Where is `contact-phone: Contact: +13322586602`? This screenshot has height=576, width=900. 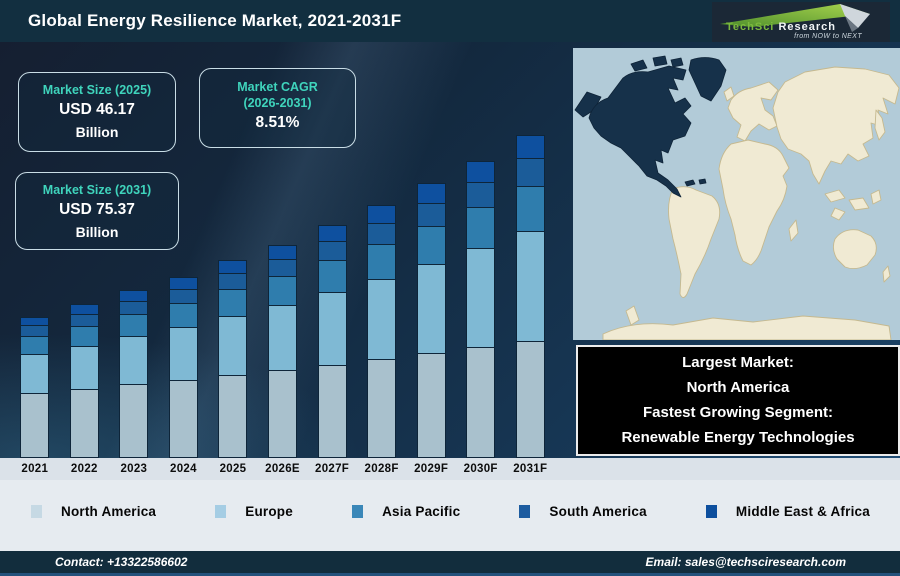 contact-phone: Contact: +13322586602 is located at coordinates (121, 562).